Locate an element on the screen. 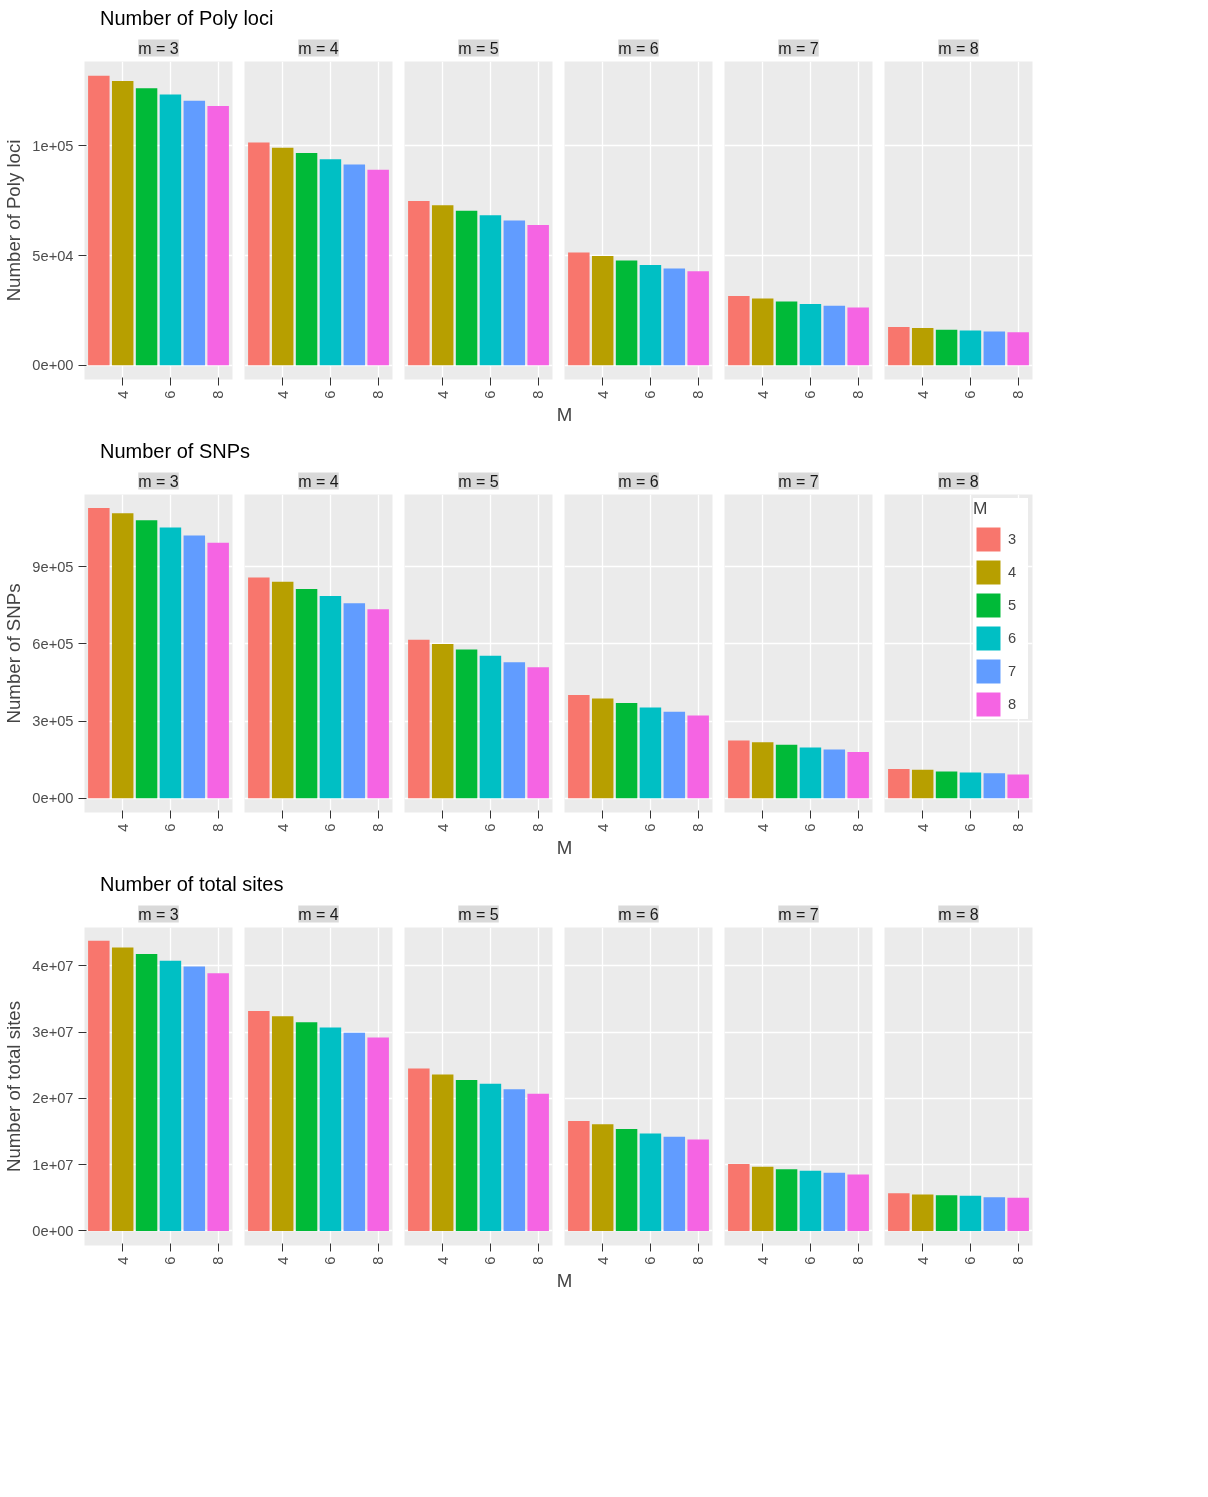  y-tick-label: 1e+07 is located at coordinates (53, 1164).